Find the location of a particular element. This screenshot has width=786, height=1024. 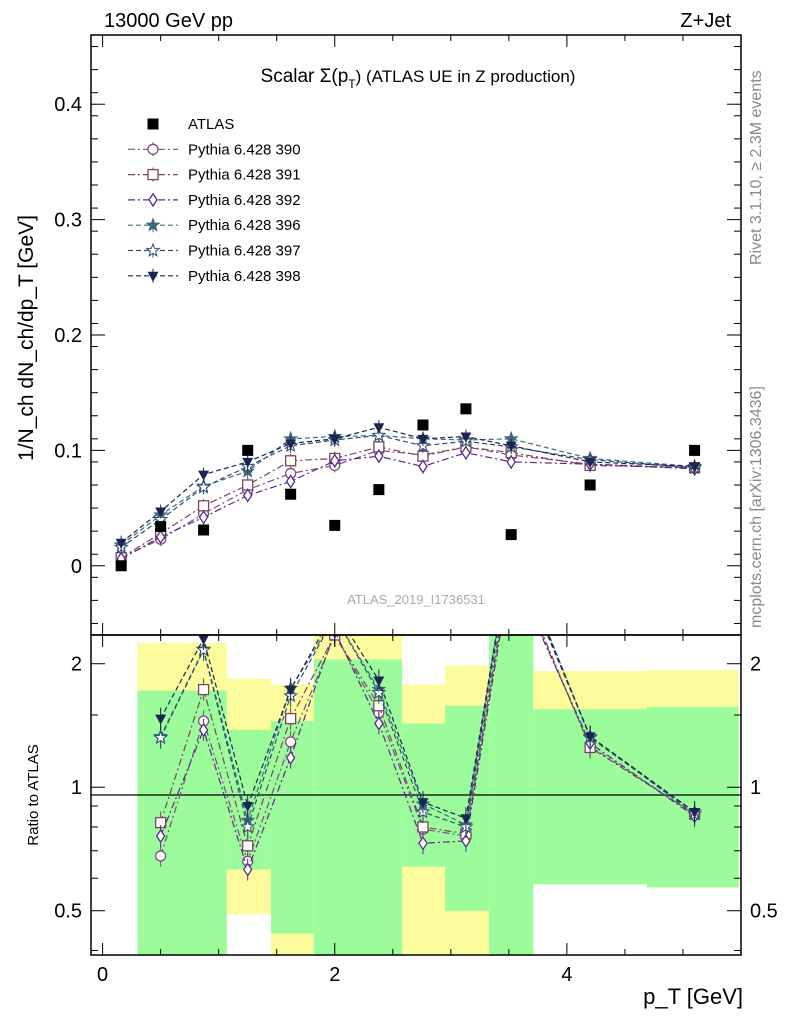

ratio-y-tick-label-left: 1 is located at coordinates (76, 788).